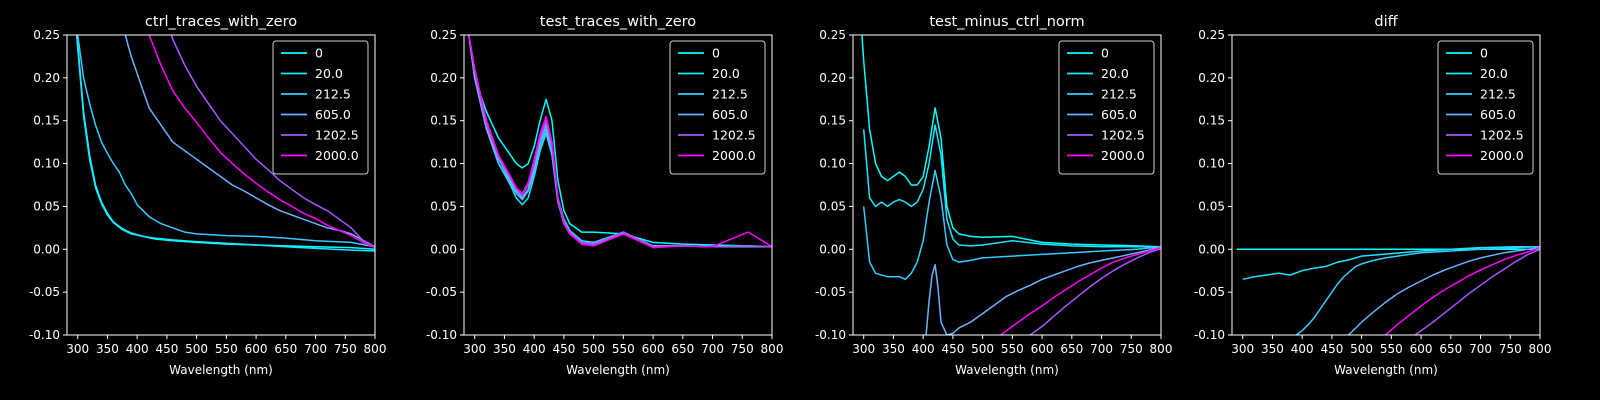  Describe the element at coordinates (221, 22) in the screenshot. I see `chart-title: ctrl_traces_with_zero` at that location.